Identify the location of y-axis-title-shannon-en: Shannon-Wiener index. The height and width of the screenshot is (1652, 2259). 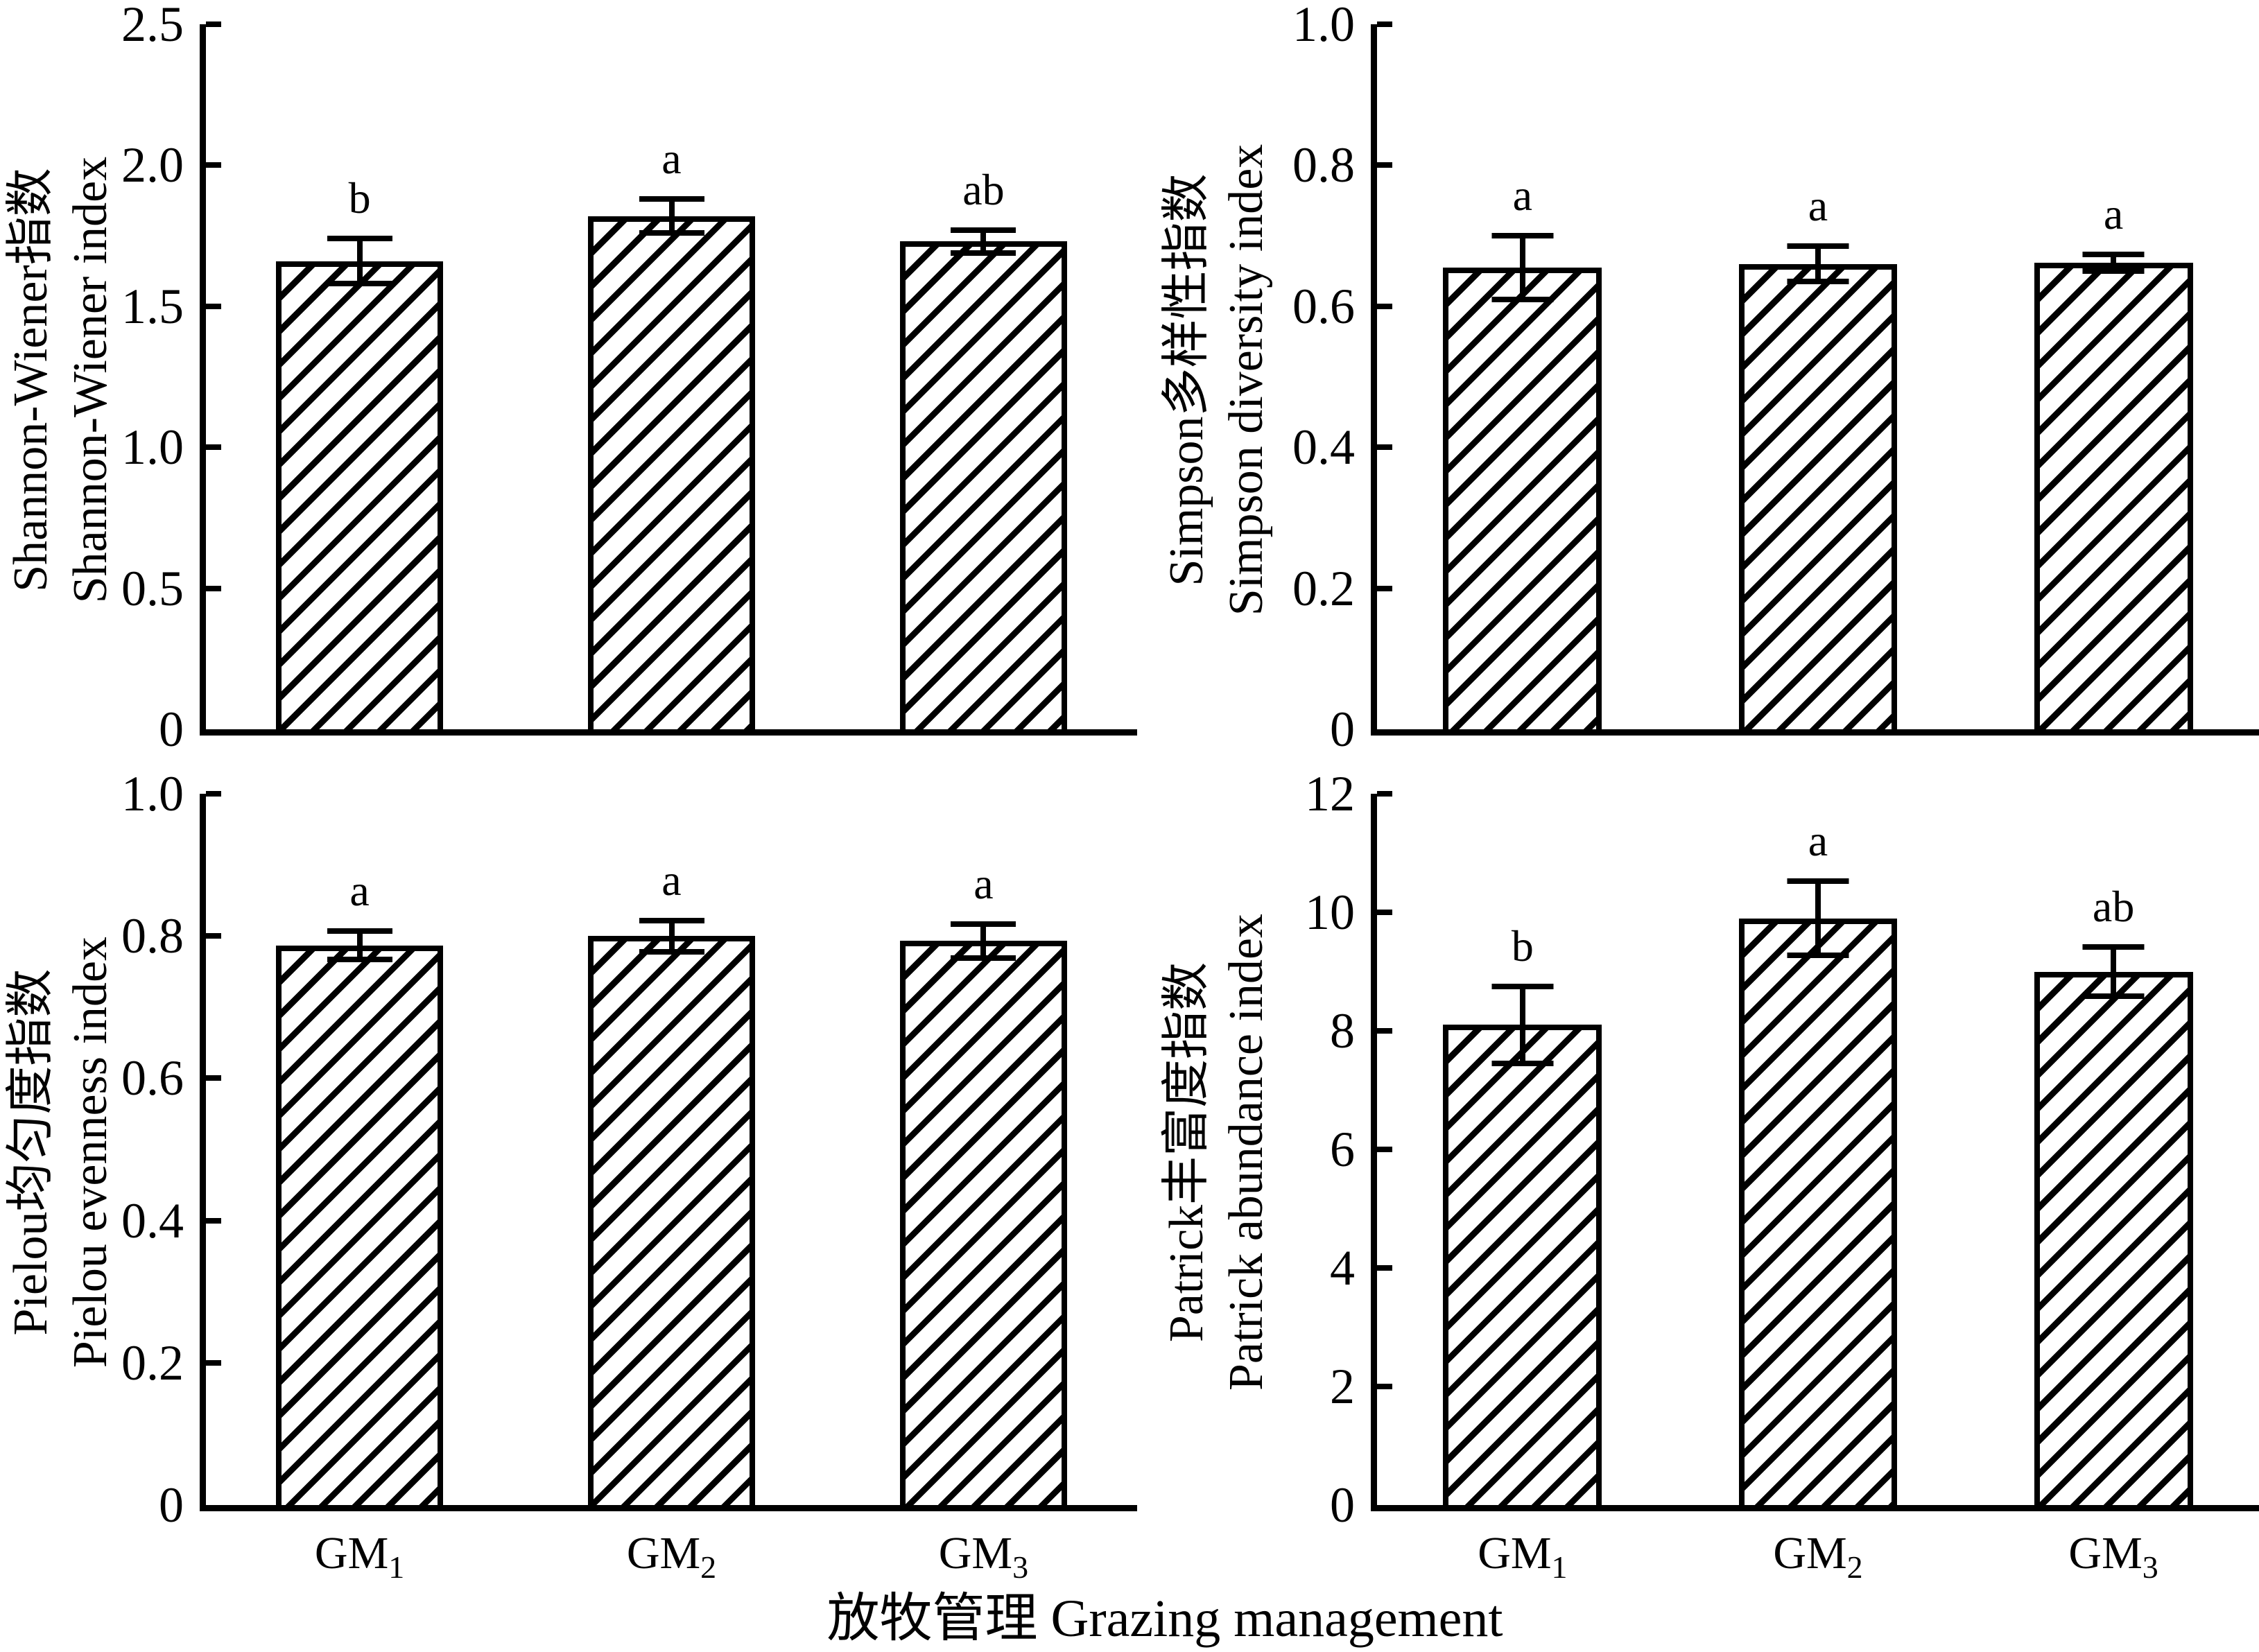
(90, 380).